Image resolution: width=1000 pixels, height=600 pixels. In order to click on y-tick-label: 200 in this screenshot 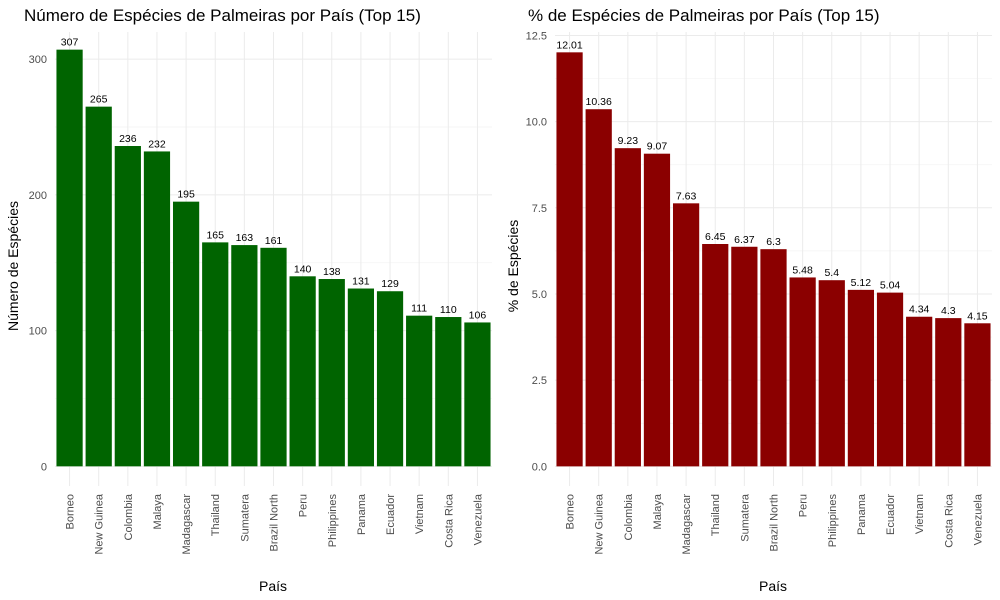, I will do `click(38, 196)`.